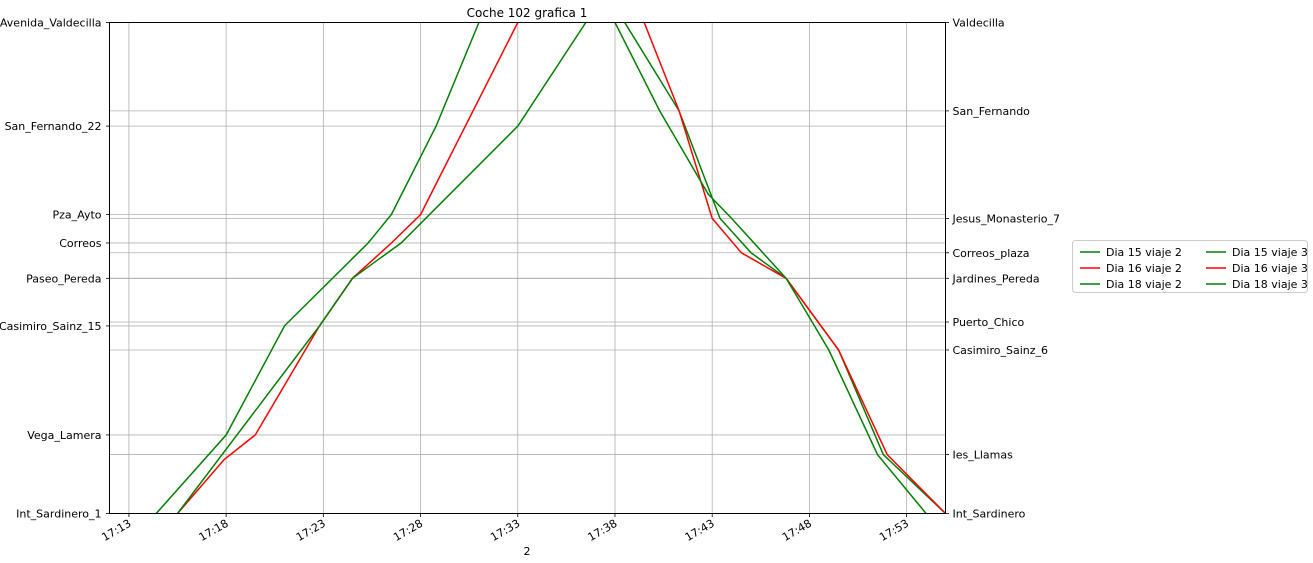 The height and width of the screenshot is (563, 1313). What do you see at coordinates (1270, 284) in the screenshot?
I see `legend-entry: Dia 18 viaje 3` at bounding box center [1270, 284].